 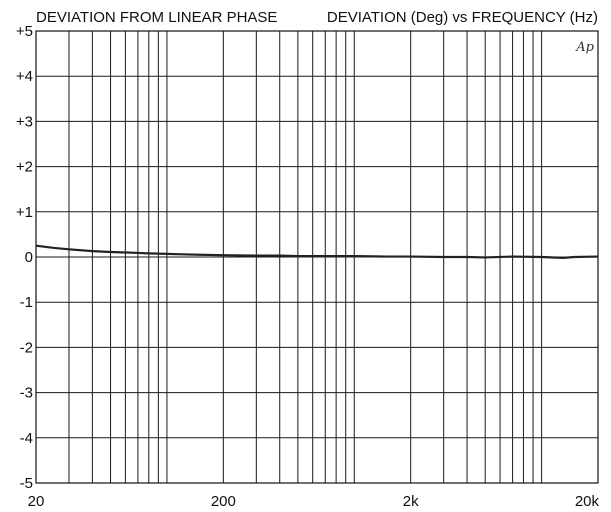 What do you see at coordinates (156, 17) in the screenshot?
I see `chart-title-left: DEVIATION FROM LINEAR PHASE` at bounding box center [156, 17].